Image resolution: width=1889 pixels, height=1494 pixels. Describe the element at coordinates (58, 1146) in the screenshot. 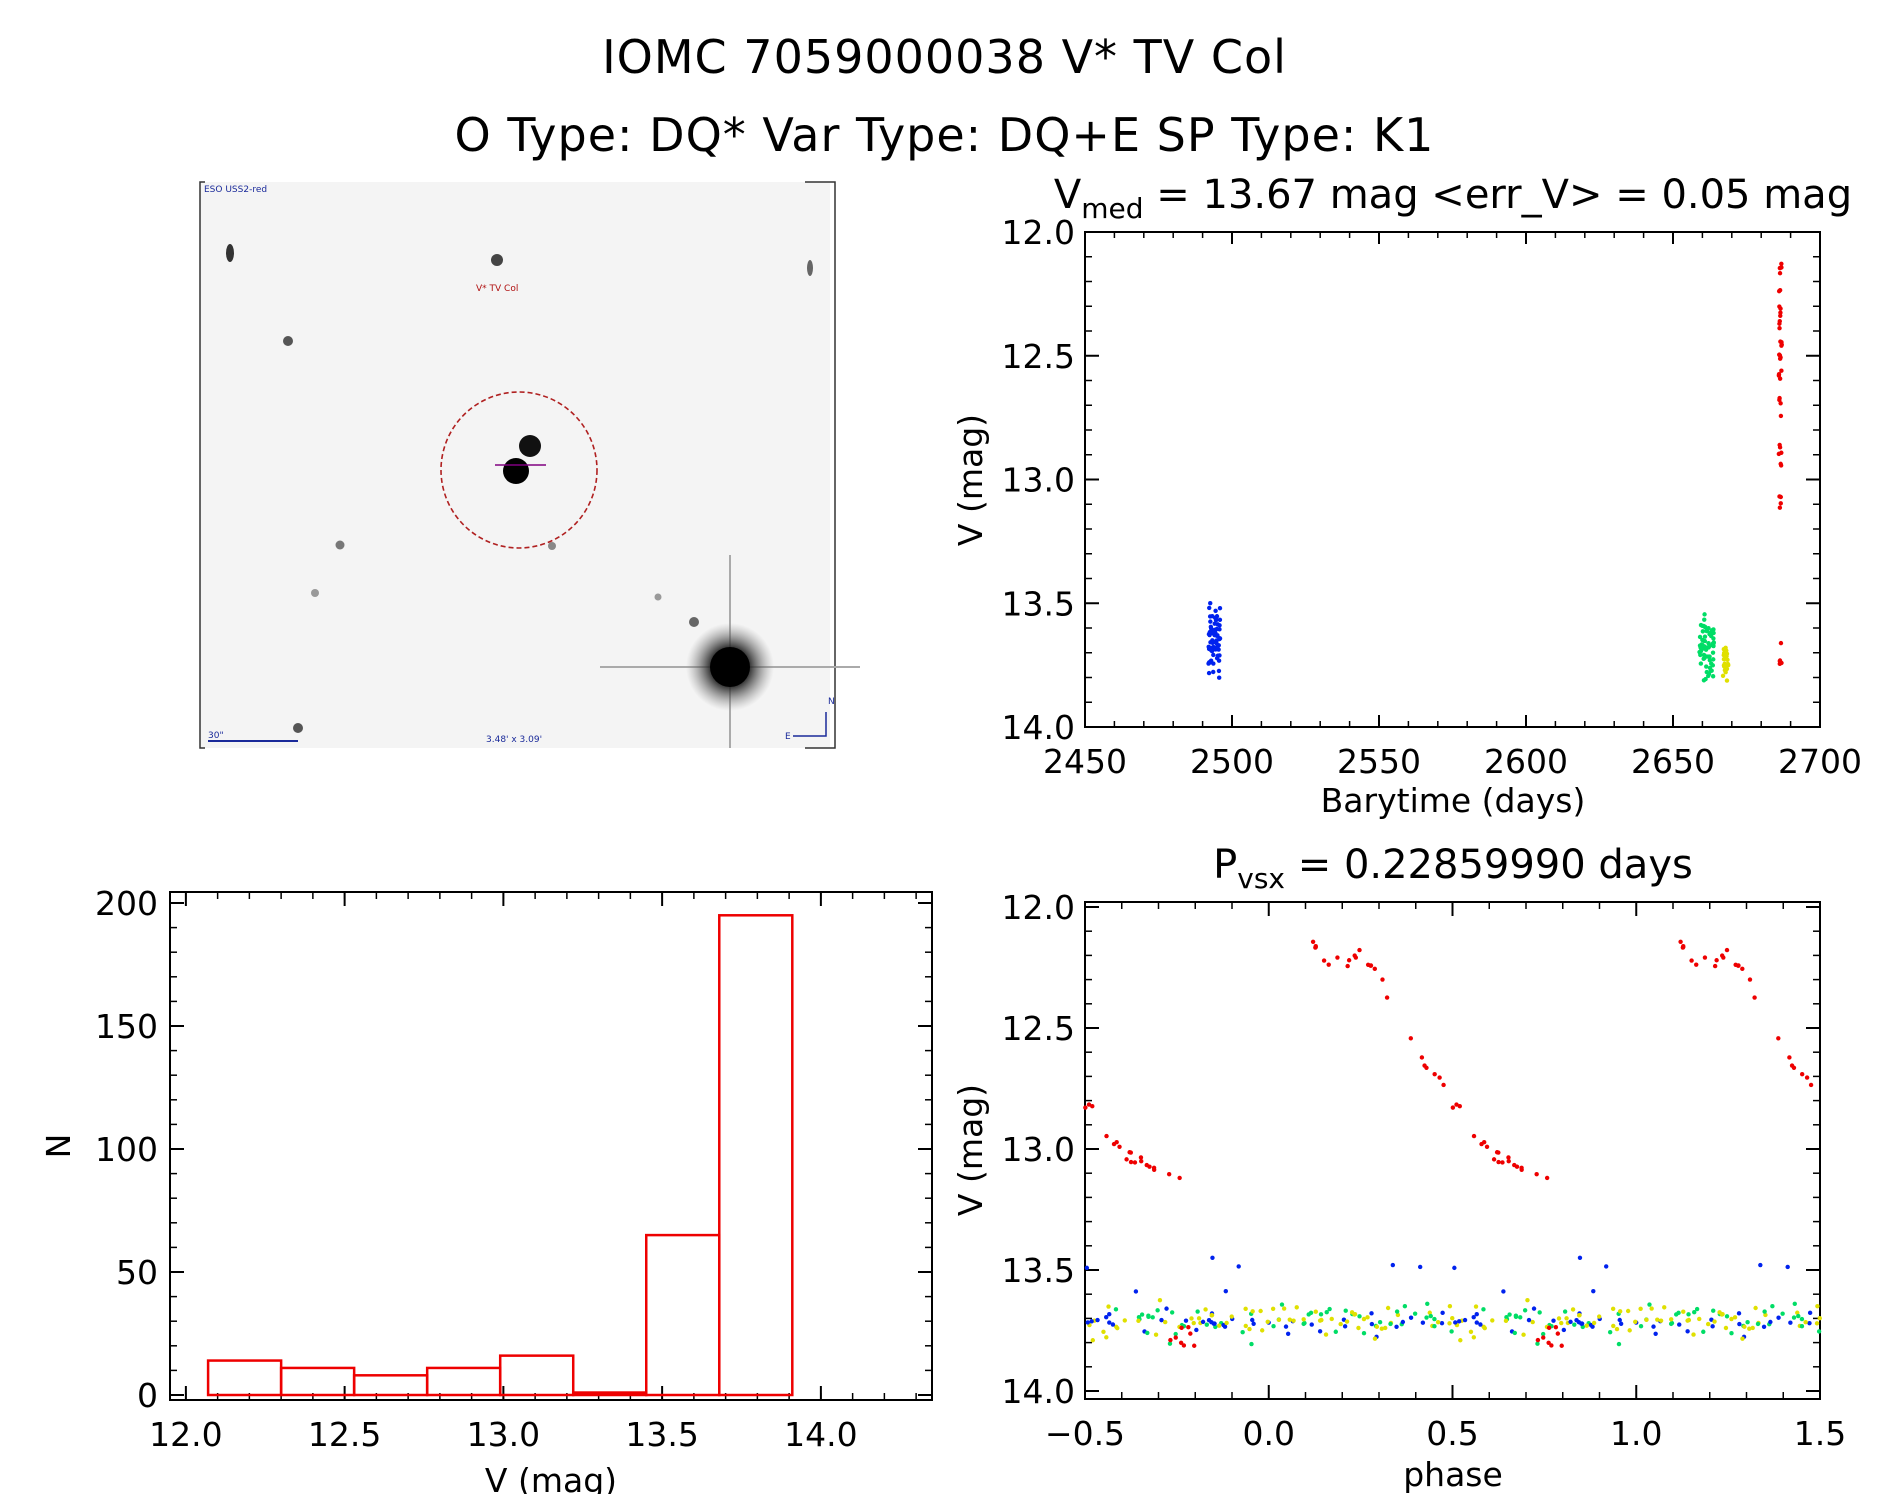

I see `histogram-ylabel: N` at that location.